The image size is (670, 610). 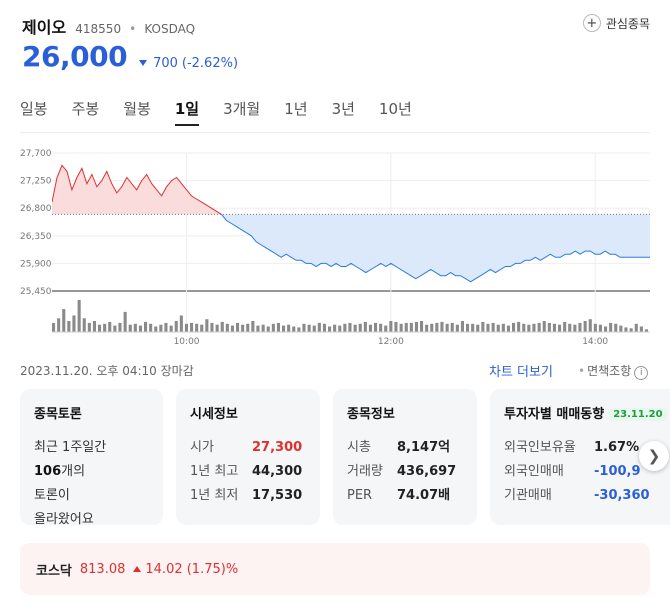 What do you see at coordinates (613, 371) in the screenshot?
I see `disclaimer-link: • 면책조항 i` at bounding box center [613, 371].